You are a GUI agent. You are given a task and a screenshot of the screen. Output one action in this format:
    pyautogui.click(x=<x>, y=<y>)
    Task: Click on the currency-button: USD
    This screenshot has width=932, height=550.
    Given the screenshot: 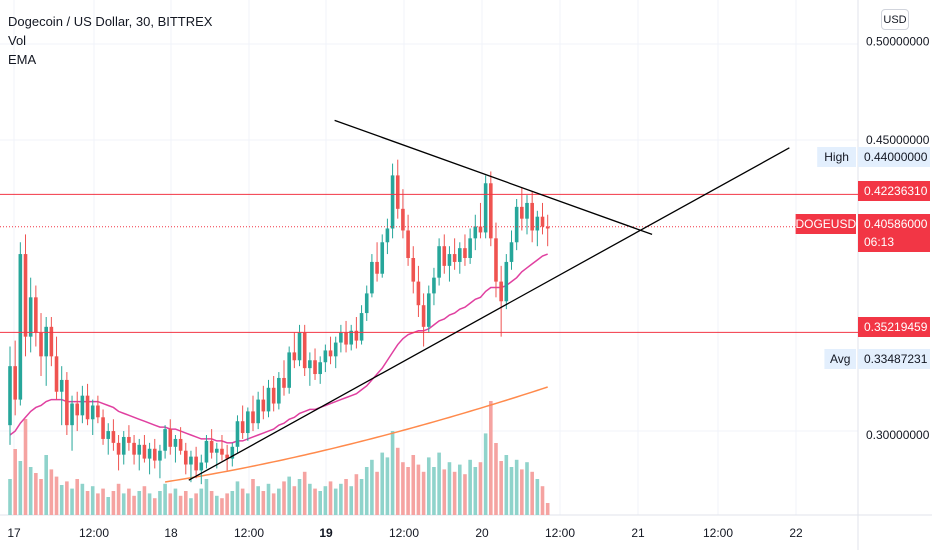 What is the action you would take?
    pyautogui.click(x=895, y=19)
    